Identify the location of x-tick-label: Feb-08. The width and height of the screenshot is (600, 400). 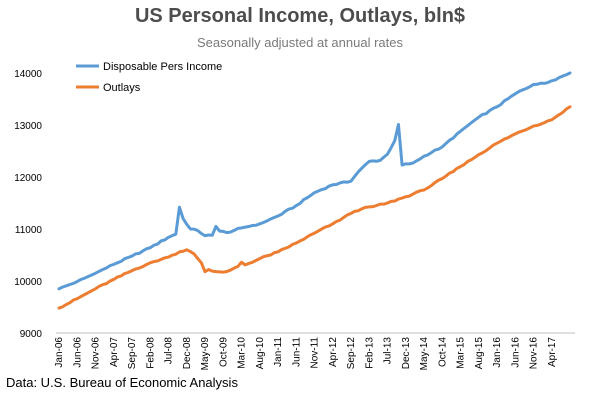
(150, 353).